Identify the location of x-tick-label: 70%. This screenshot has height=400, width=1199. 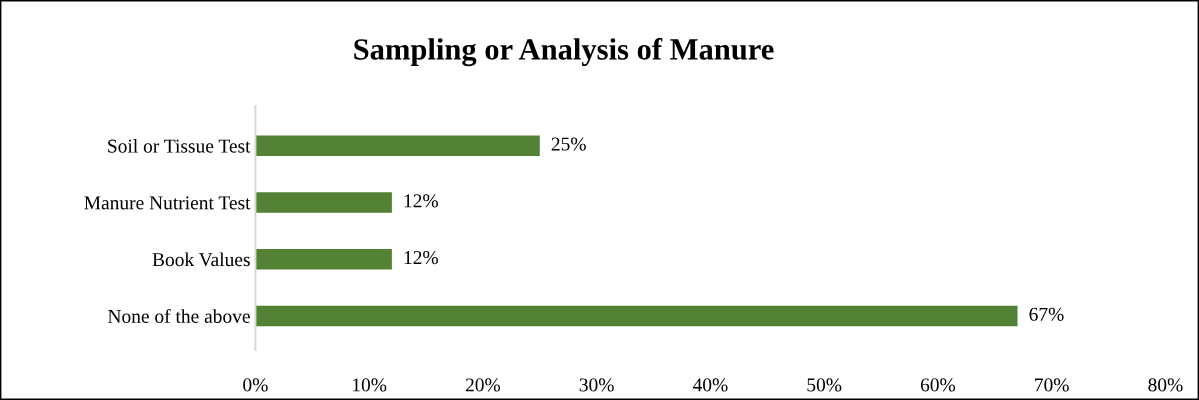
(1052, 385).